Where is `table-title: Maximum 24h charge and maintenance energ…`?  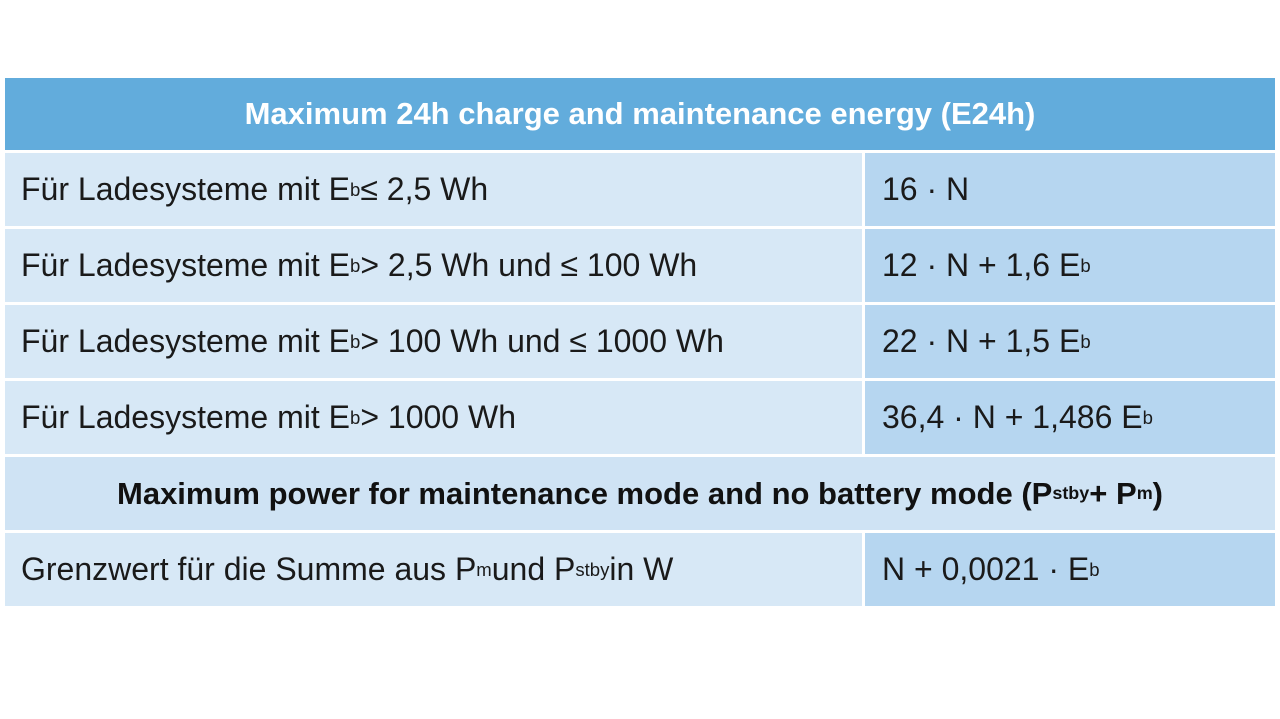 table-title: Maximum 24h charge and maintenance energ… is located at coordinates (640, 114).